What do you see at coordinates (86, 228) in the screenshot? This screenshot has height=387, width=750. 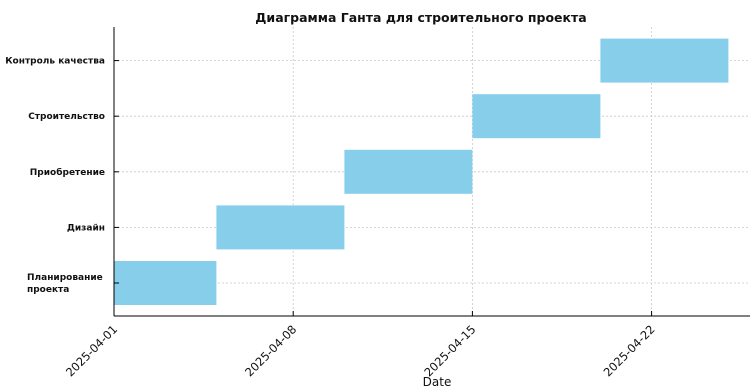 I see `y-tick-label: Дизайн` at bounding box center [86, 228].